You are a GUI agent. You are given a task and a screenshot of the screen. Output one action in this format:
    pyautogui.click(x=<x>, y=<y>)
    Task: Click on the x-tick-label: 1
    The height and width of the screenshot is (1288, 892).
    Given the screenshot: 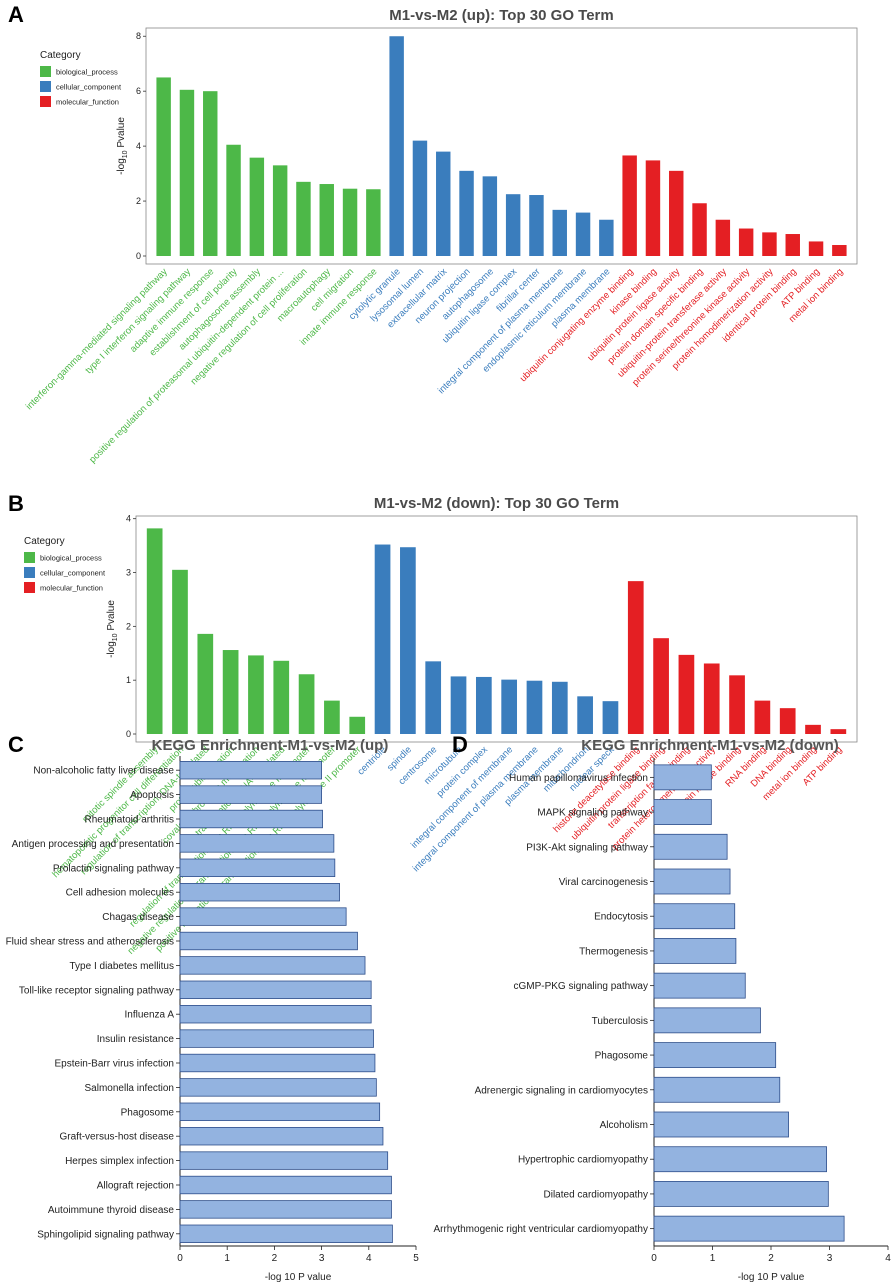 What is the action you would take?
    pyautogui.click(x=227, y=1258)
    